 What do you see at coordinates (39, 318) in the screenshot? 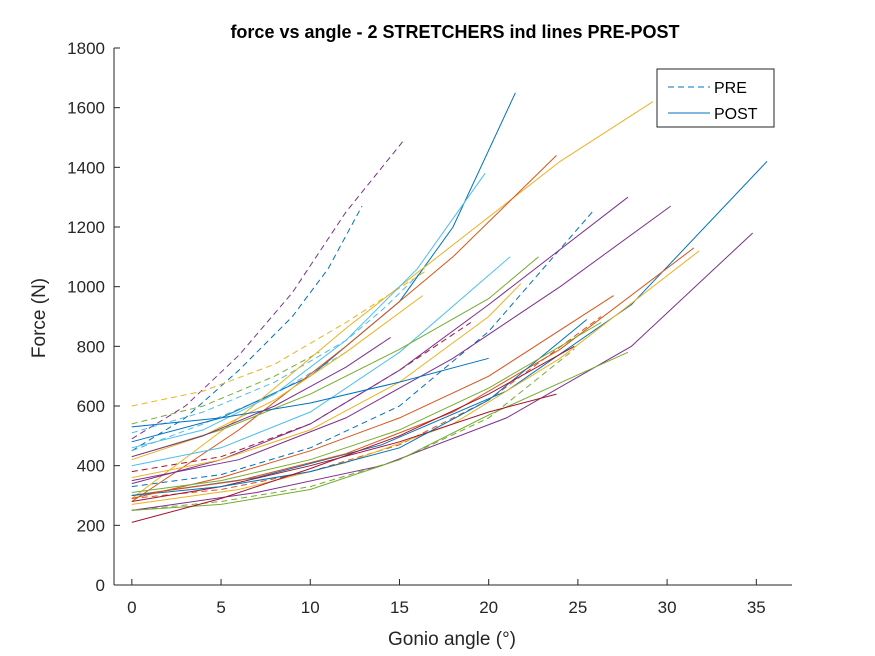
I see `y-axis-label: Force (N)` at bounding box center [39, 318].